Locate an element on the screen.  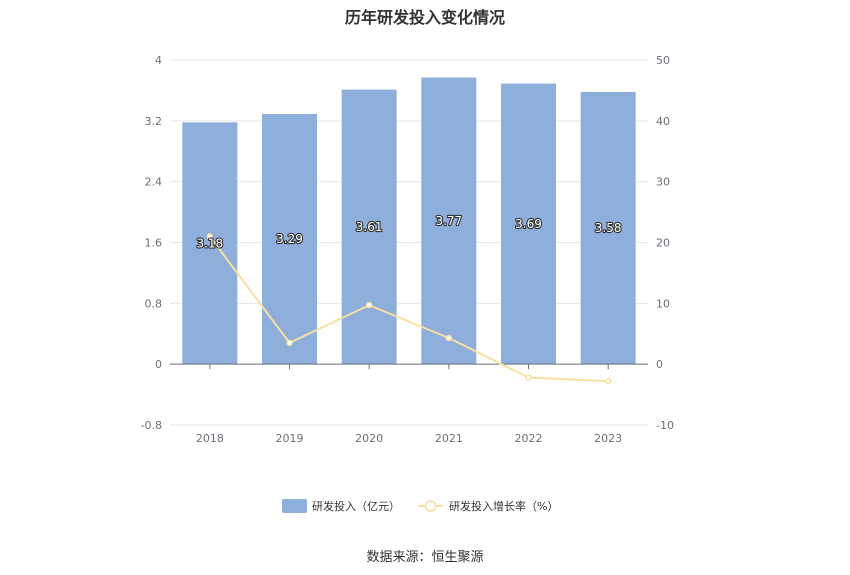
legend-bar-label: 研发投入（亿元） is located at coordinates (356, 506).